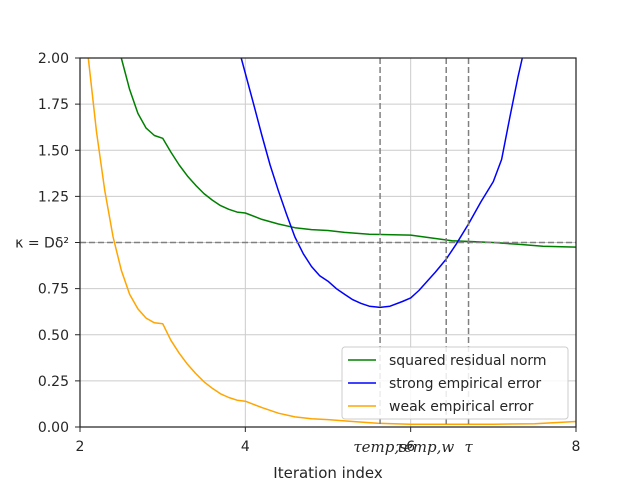  What do you see at coordinates (245, 447) in the screenshot?
I see `x-tick-label: 4` at bounding box center [245, 447].